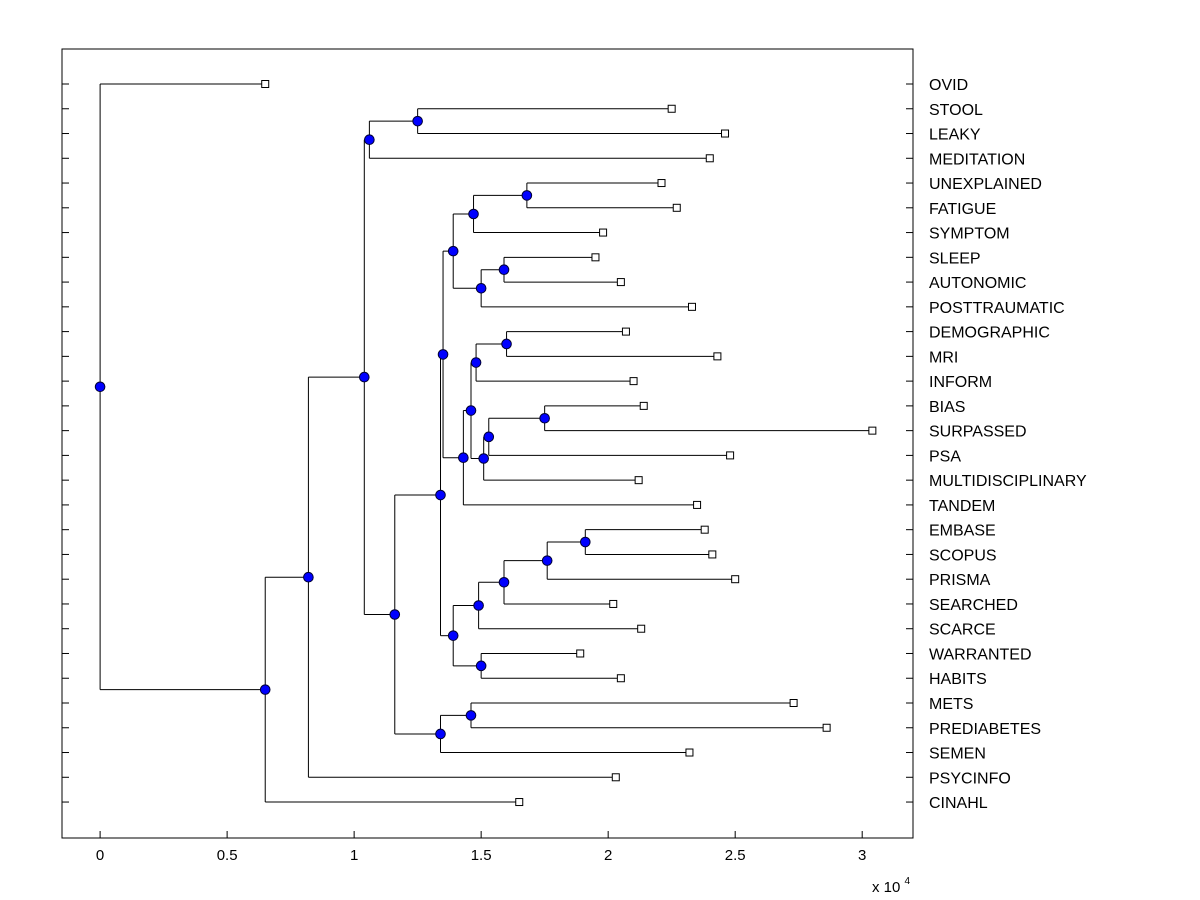 Image resolution: width=1200 pixels, height=900 pixels. Describe the element at coordinates (100, 387) in the screenshot. I see `merge-node-n0` at that location.